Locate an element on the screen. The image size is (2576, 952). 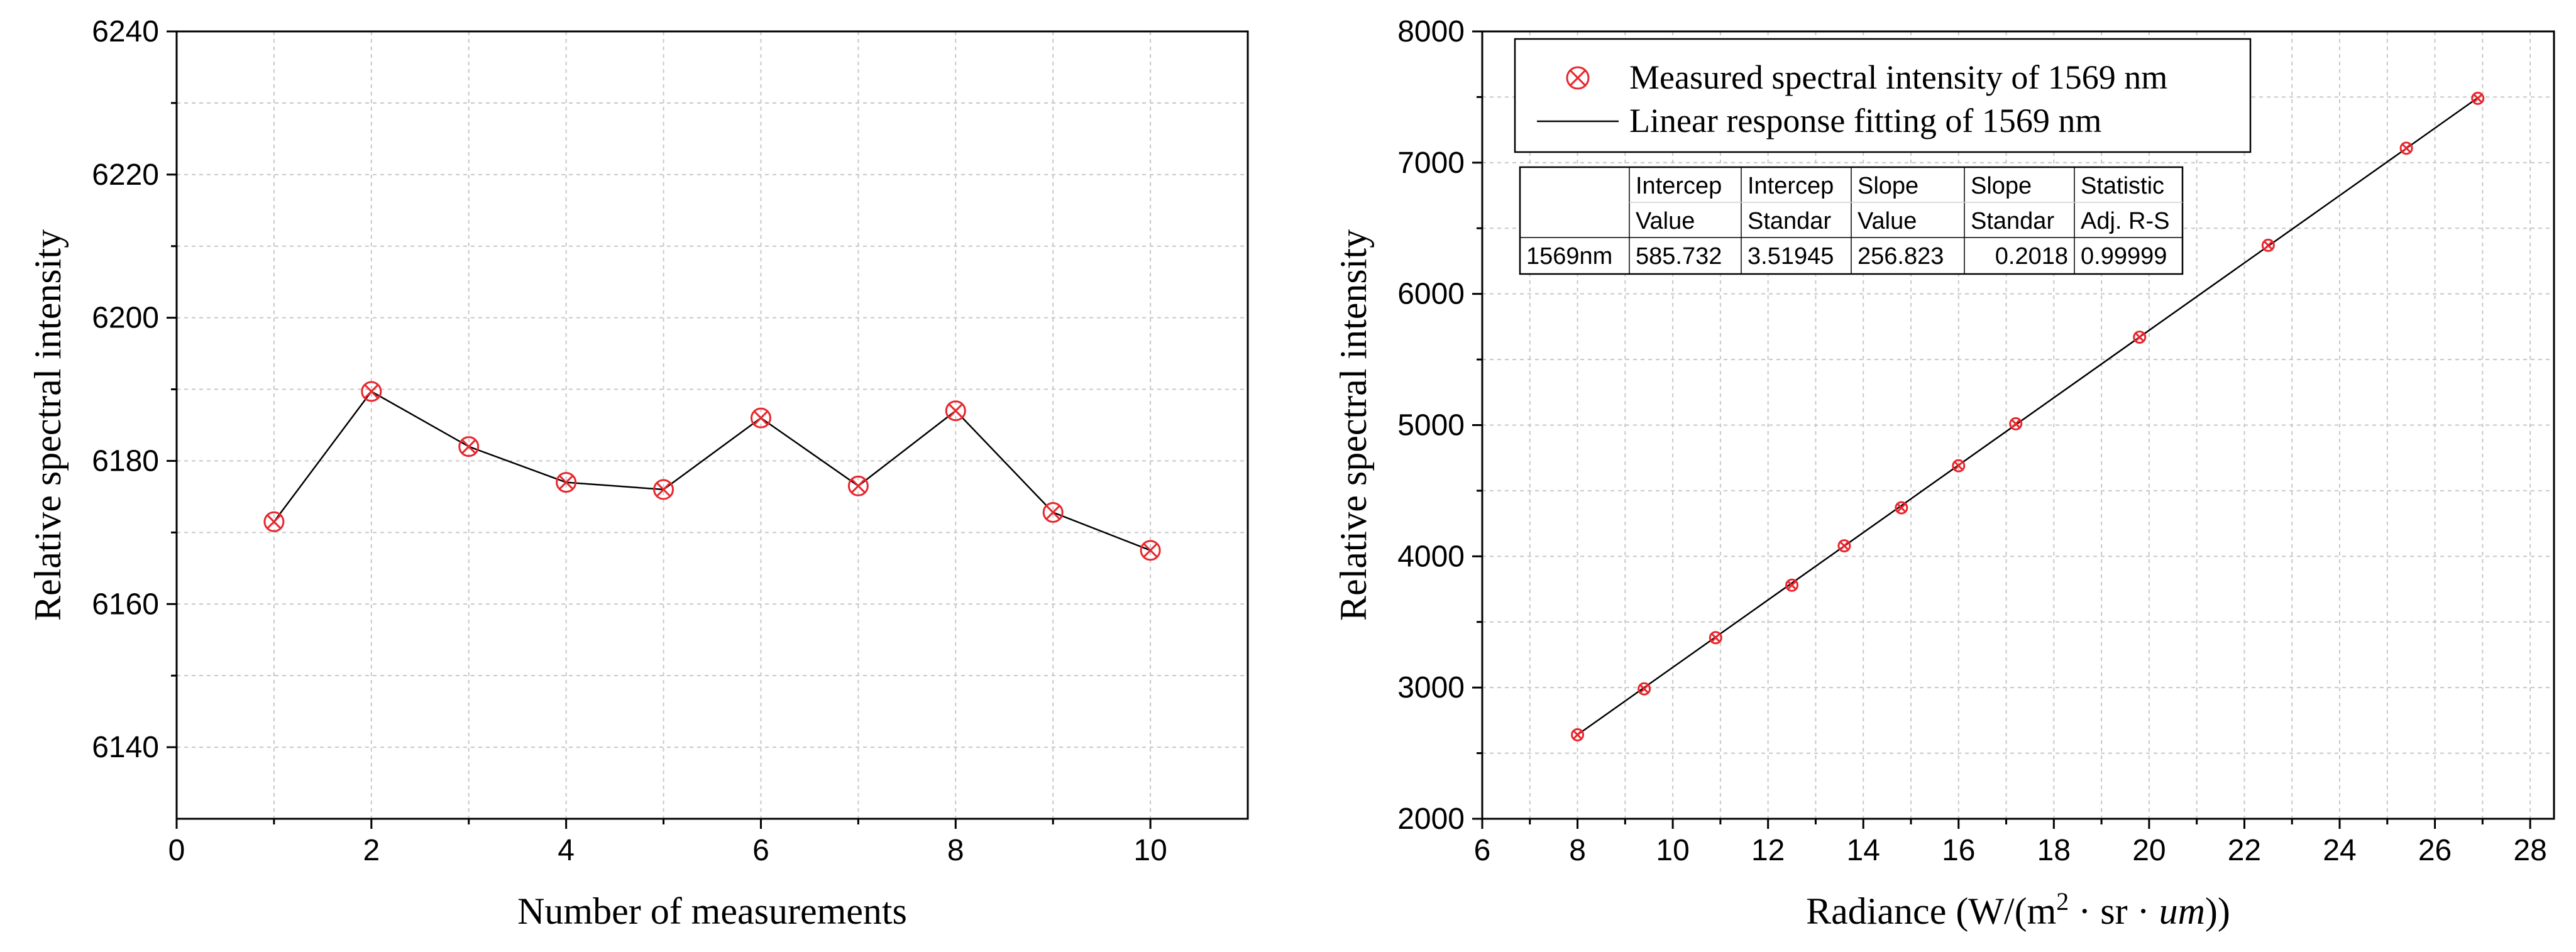
y-tick-label: 6180 is located at coordinates (126, 461).